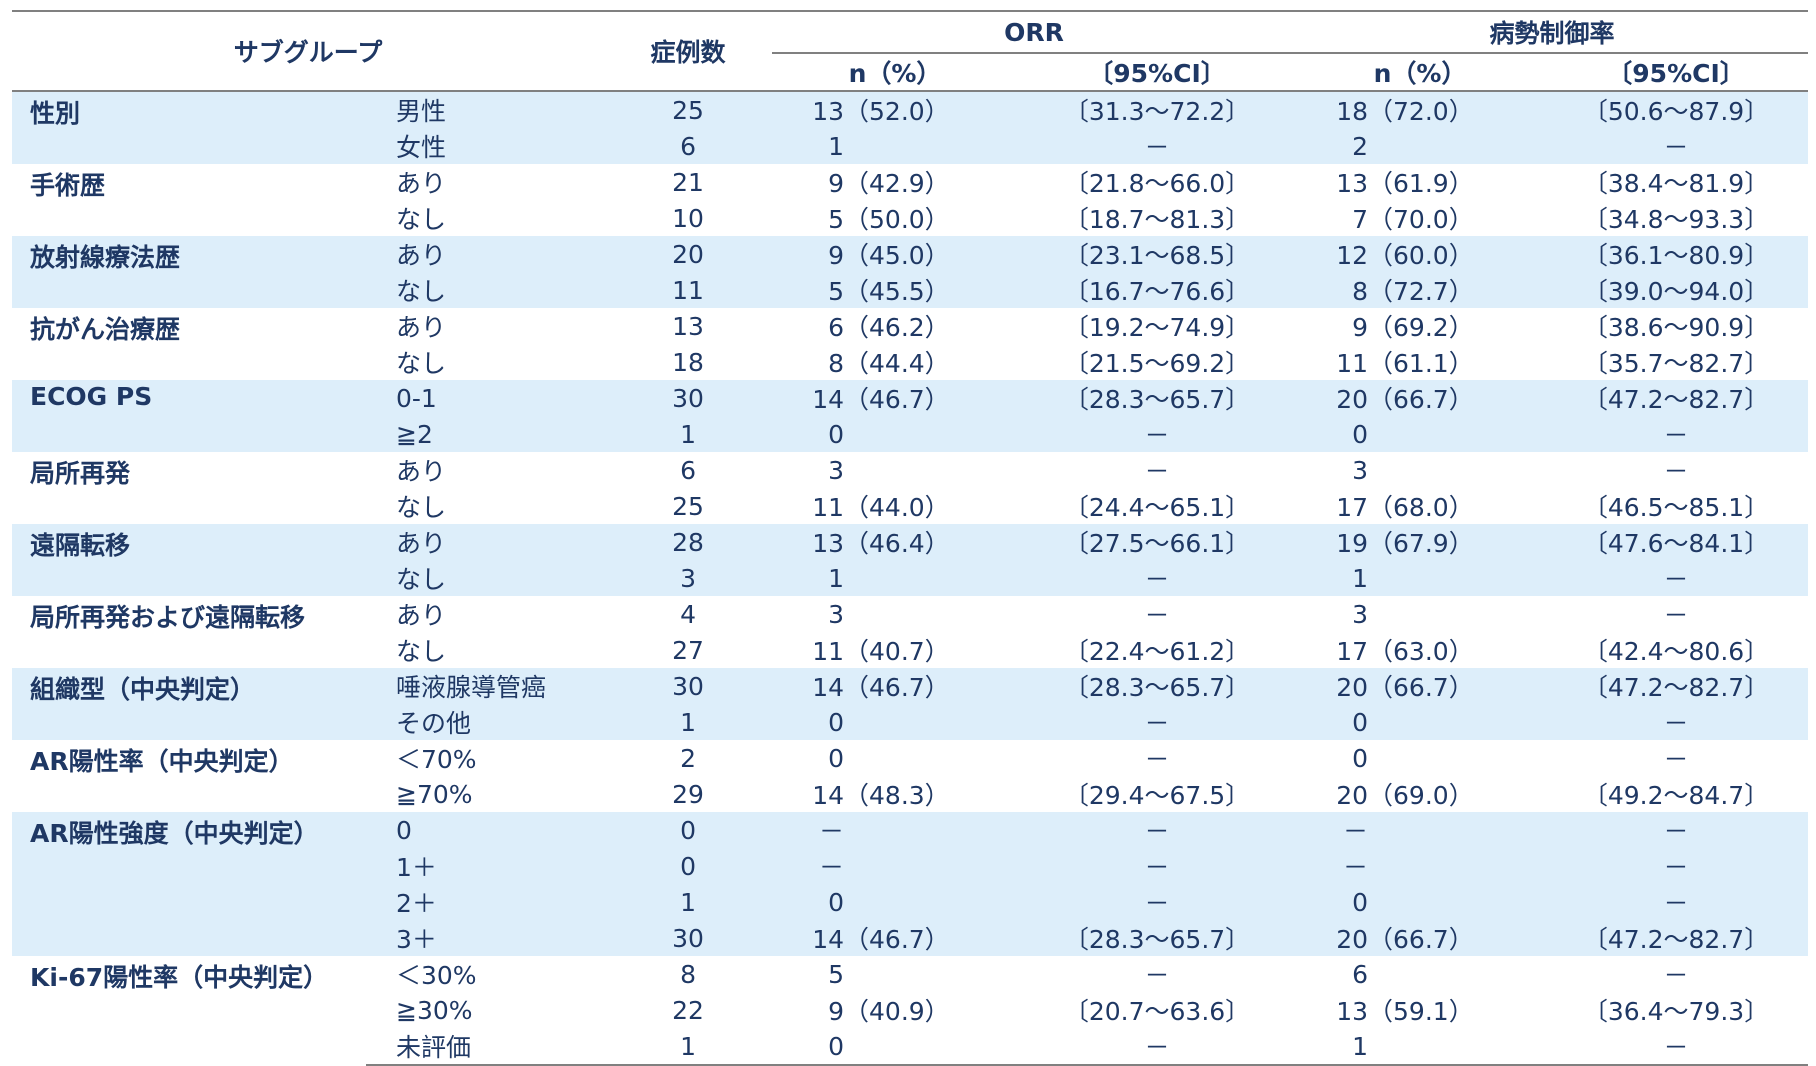 Image resolution: width=1816 pixels, height=1066 pixels. I want to click on table-row: 2＋ 1 0 － 0 －, so click(910, 902).